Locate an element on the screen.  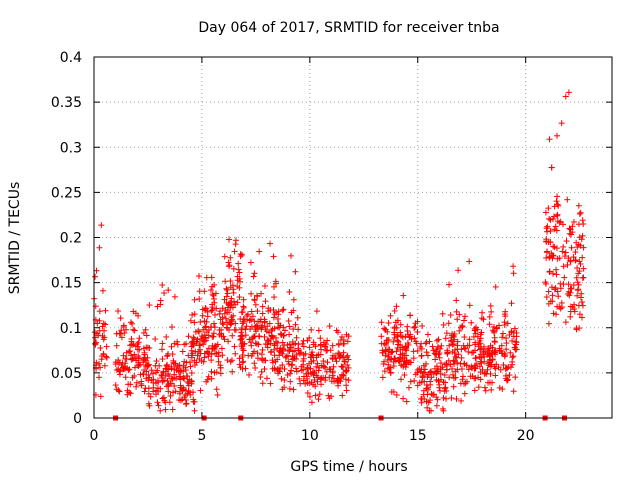
y-tick-label: 0.05 is located at coordinates (66, 374).